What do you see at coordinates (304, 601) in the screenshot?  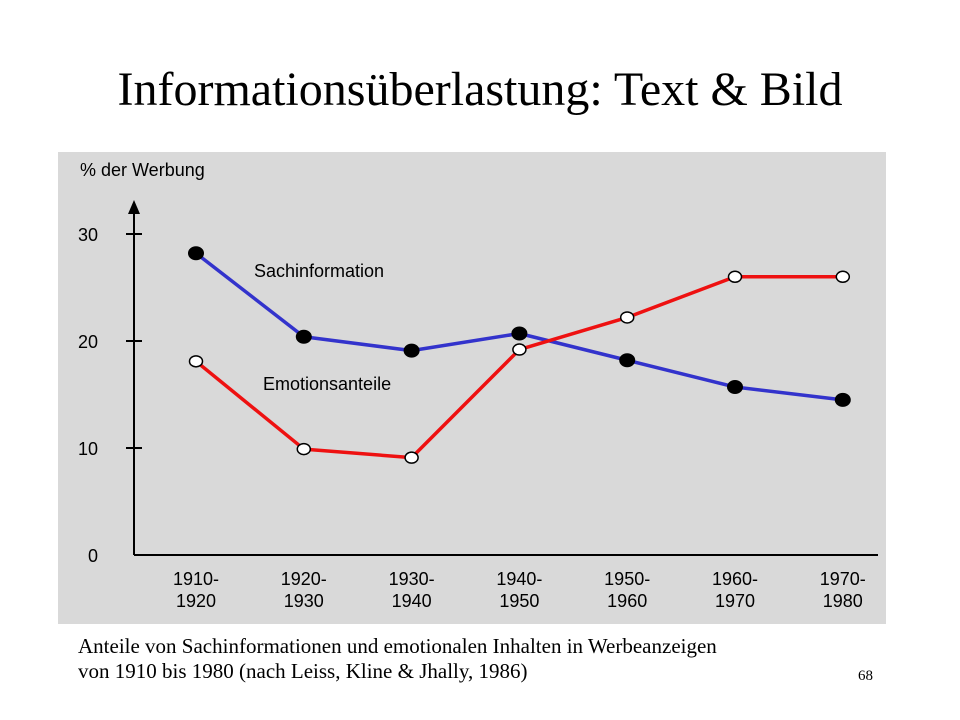 I see `x-tick-label: 1930` at bounding box center [304, 601].